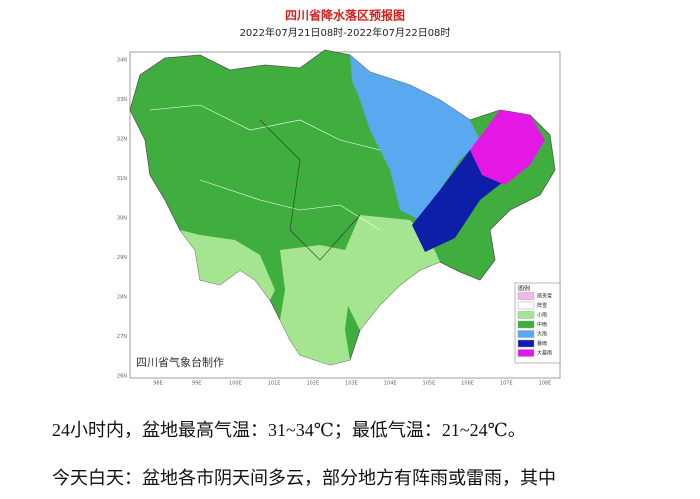 The image size is (700, 499). Describe the element at coordinates (345, 15) in the screenshot. I see `map-title: 四川省降水落区预报图` at that location.